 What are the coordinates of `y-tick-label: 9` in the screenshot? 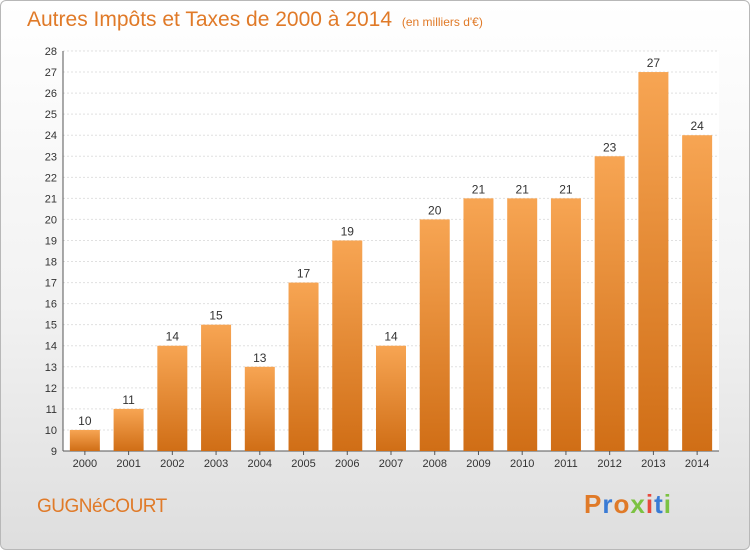 It's located at (54, 452).